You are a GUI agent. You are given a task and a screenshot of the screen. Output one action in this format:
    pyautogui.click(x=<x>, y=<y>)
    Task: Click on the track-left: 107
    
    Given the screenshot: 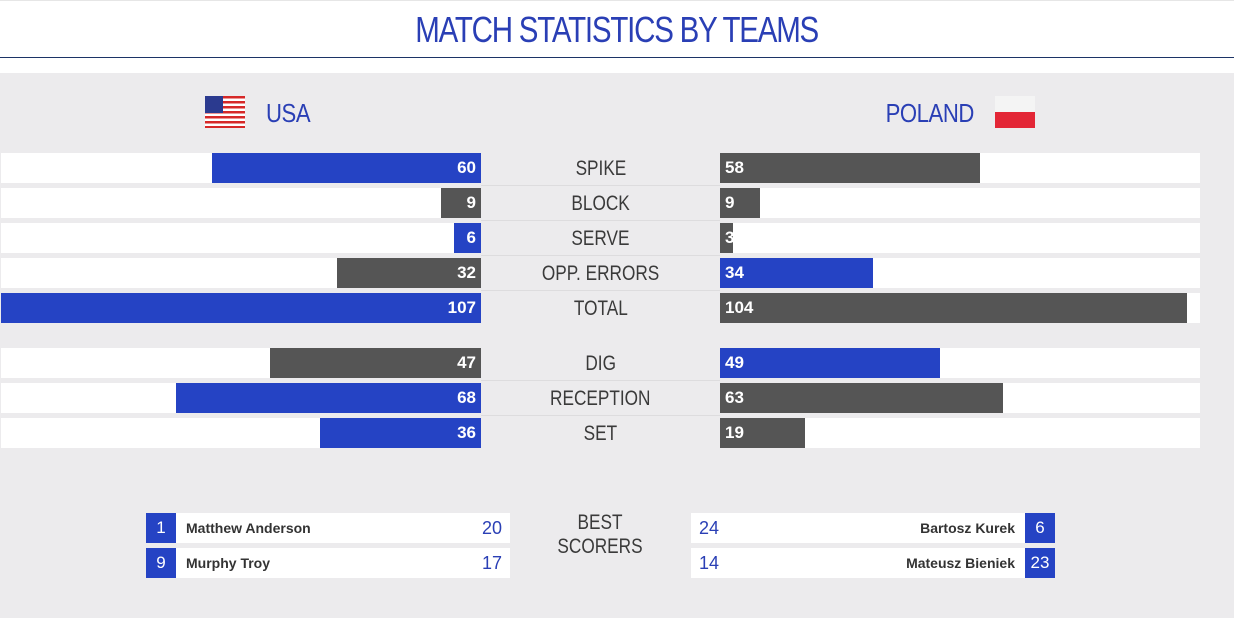 What is the action you would take?
    pyautogui.click(x=241, y=308)
    